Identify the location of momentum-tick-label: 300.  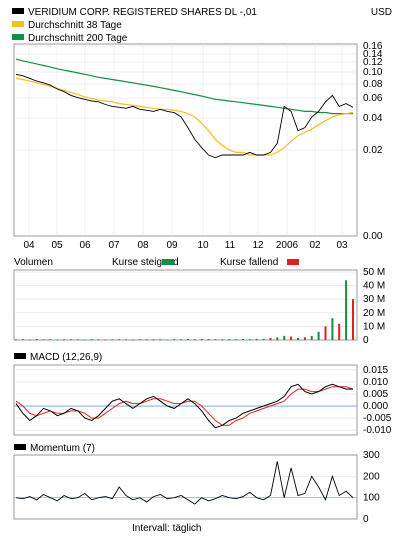
(371, 455).